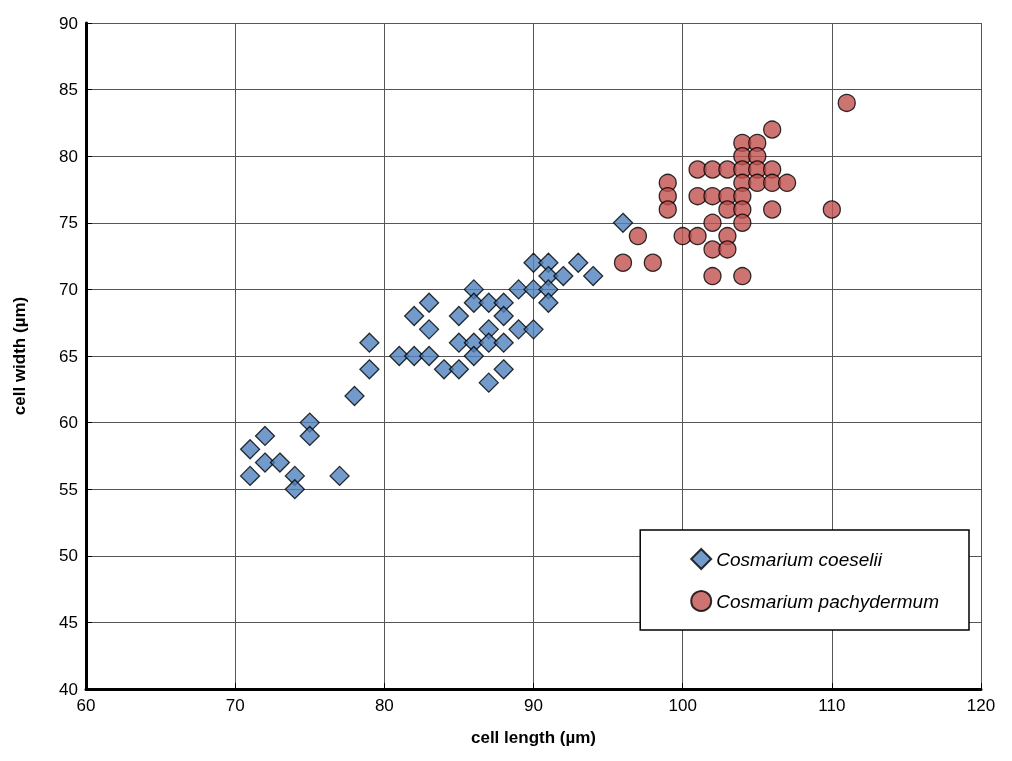 The height and width of the screenshot is (761, 1012). I want to click on x-tick-label: 70, so click(235, 705).